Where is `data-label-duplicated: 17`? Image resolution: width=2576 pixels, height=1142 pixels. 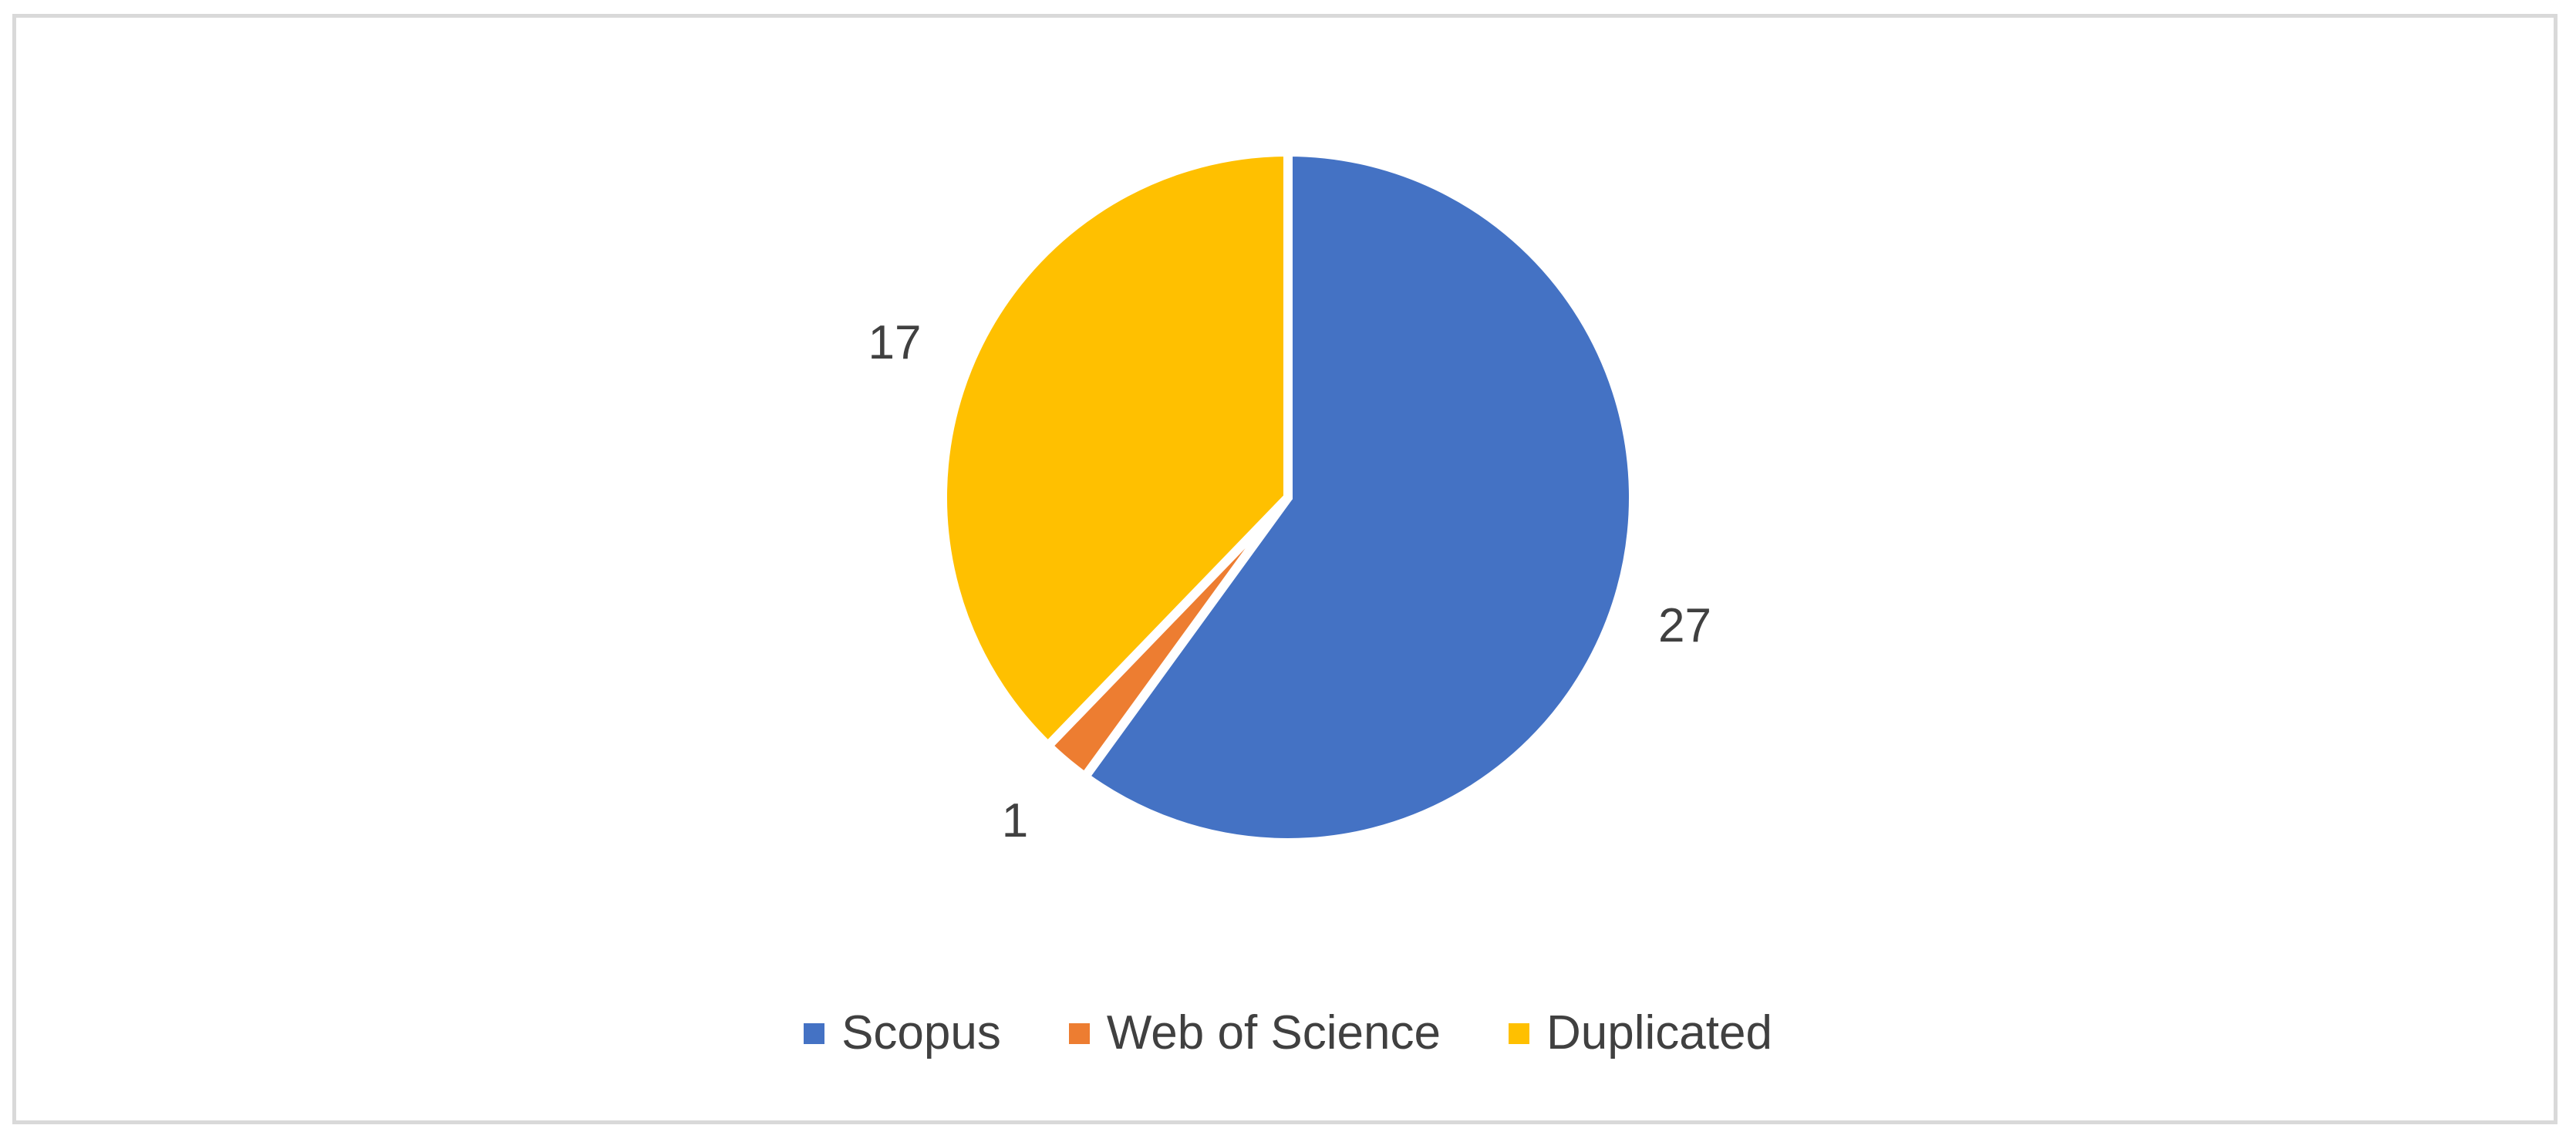
data-label-duplicated: 17 is located at coordinates (895, 342).